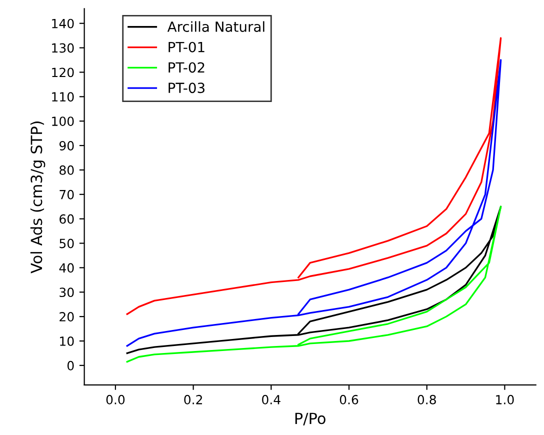  What do you see at coordinates (505, 399) in the screenshot?
I see `x-tick-label: 1.0` at bounding box center [505, 399].